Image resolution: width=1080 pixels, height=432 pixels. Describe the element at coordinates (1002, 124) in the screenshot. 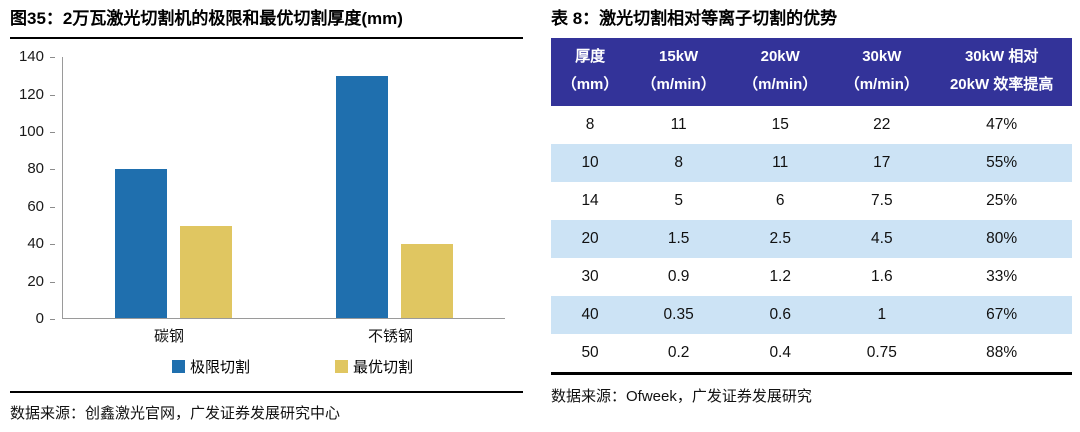

I see `table-cell: 47%` at that location.